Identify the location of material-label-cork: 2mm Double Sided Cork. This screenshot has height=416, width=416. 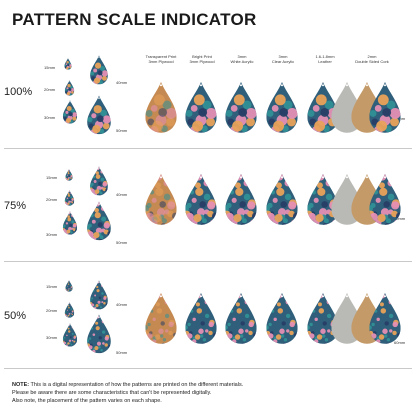
(372, 59).